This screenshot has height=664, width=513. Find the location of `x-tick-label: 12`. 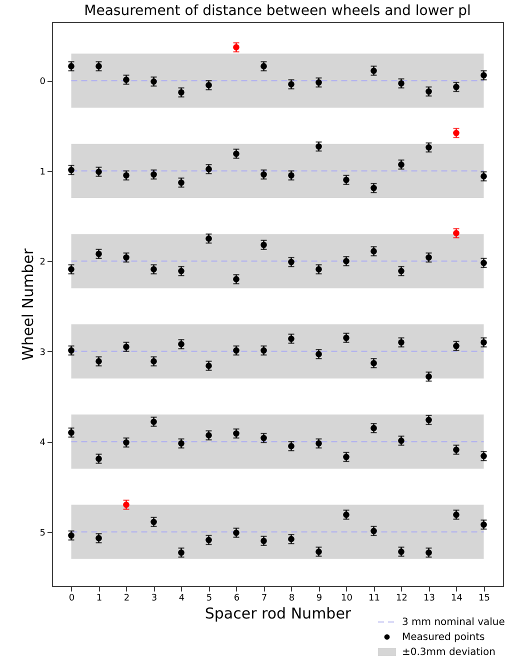

x-tick-label: 12 is located at coordinates (402, 599).